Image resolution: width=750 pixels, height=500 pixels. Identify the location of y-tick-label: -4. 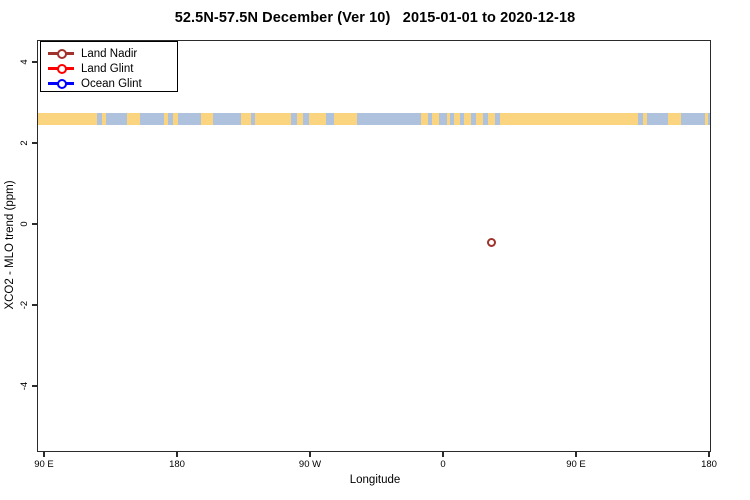
(24, 386).